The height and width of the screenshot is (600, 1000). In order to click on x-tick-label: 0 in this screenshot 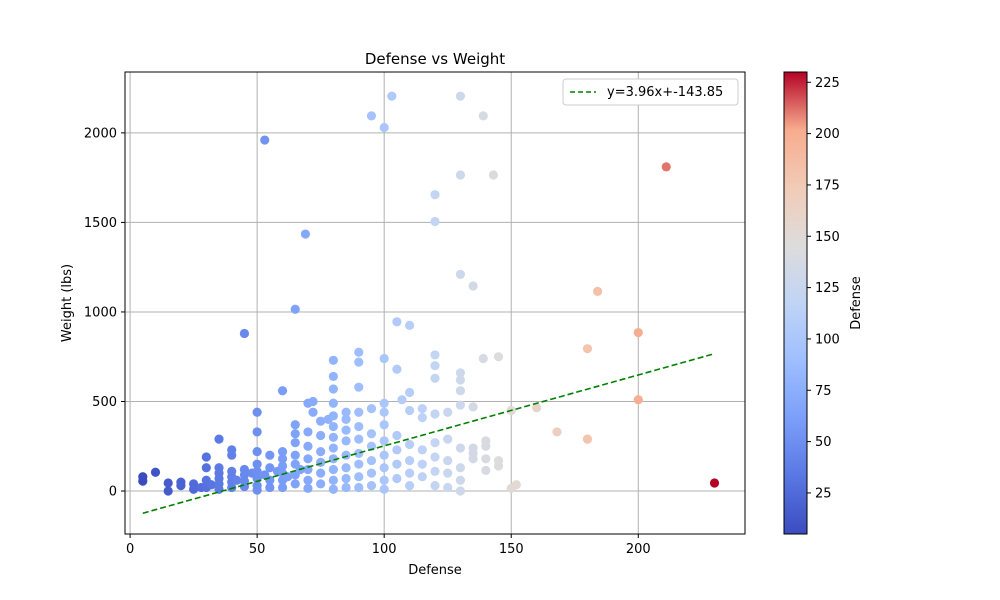, I will do `click(130, 549)`.